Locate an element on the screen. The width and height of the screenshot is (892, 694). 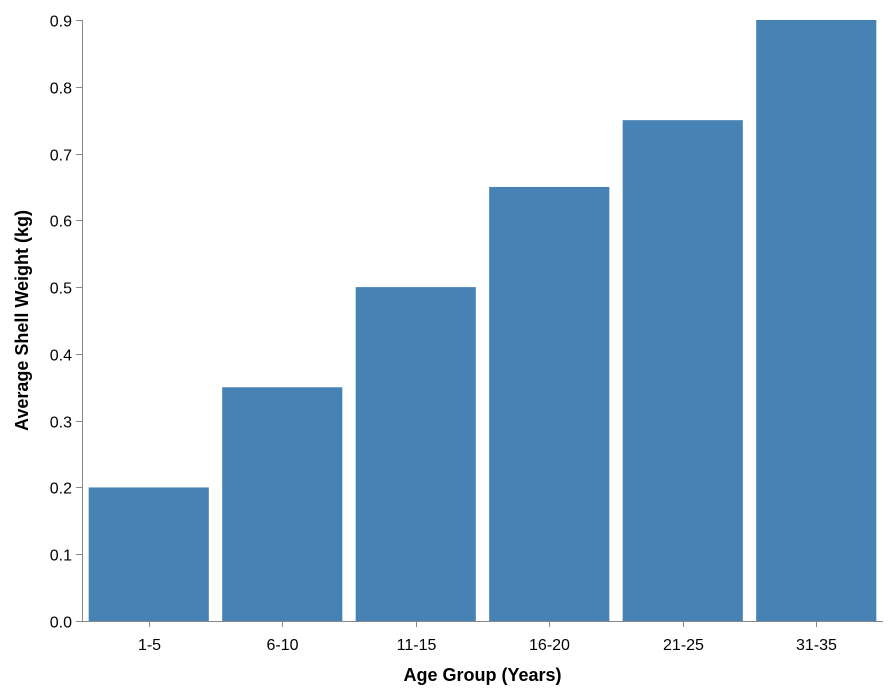
x-tick-label: 1-5 is located at coordinates (149, 645).